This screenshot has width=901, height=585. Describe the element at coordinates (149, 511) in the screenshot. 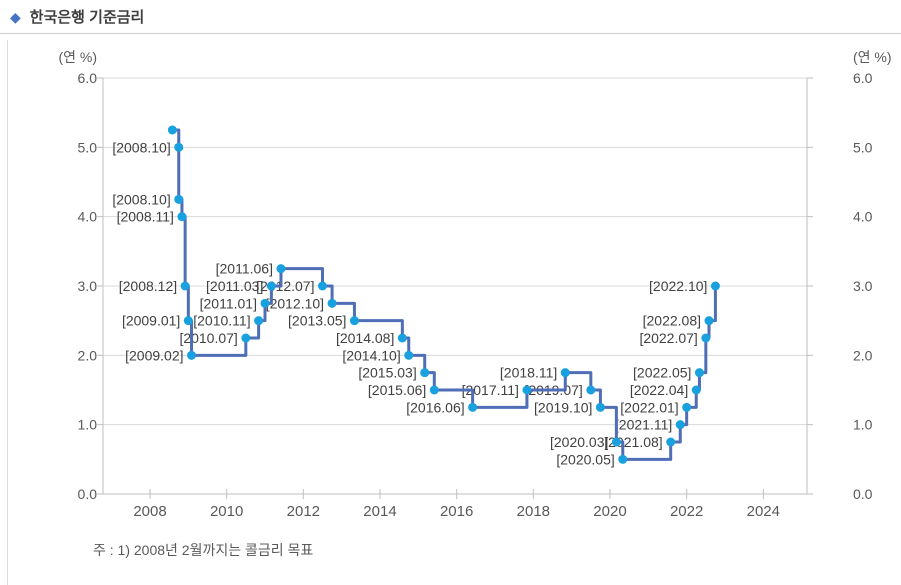

I see `x-tick-label: 2008` at that location.